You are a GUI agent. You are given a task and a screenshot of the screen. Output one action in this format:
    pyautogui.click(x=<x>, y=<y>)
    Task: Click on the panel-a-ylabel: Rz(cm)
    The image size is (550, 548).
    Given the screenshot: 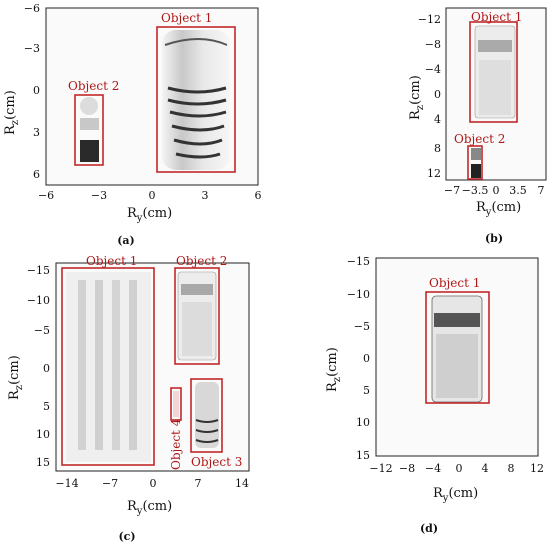 What is the action you would take?
    pyautogui.click(x=12, y=112)
    